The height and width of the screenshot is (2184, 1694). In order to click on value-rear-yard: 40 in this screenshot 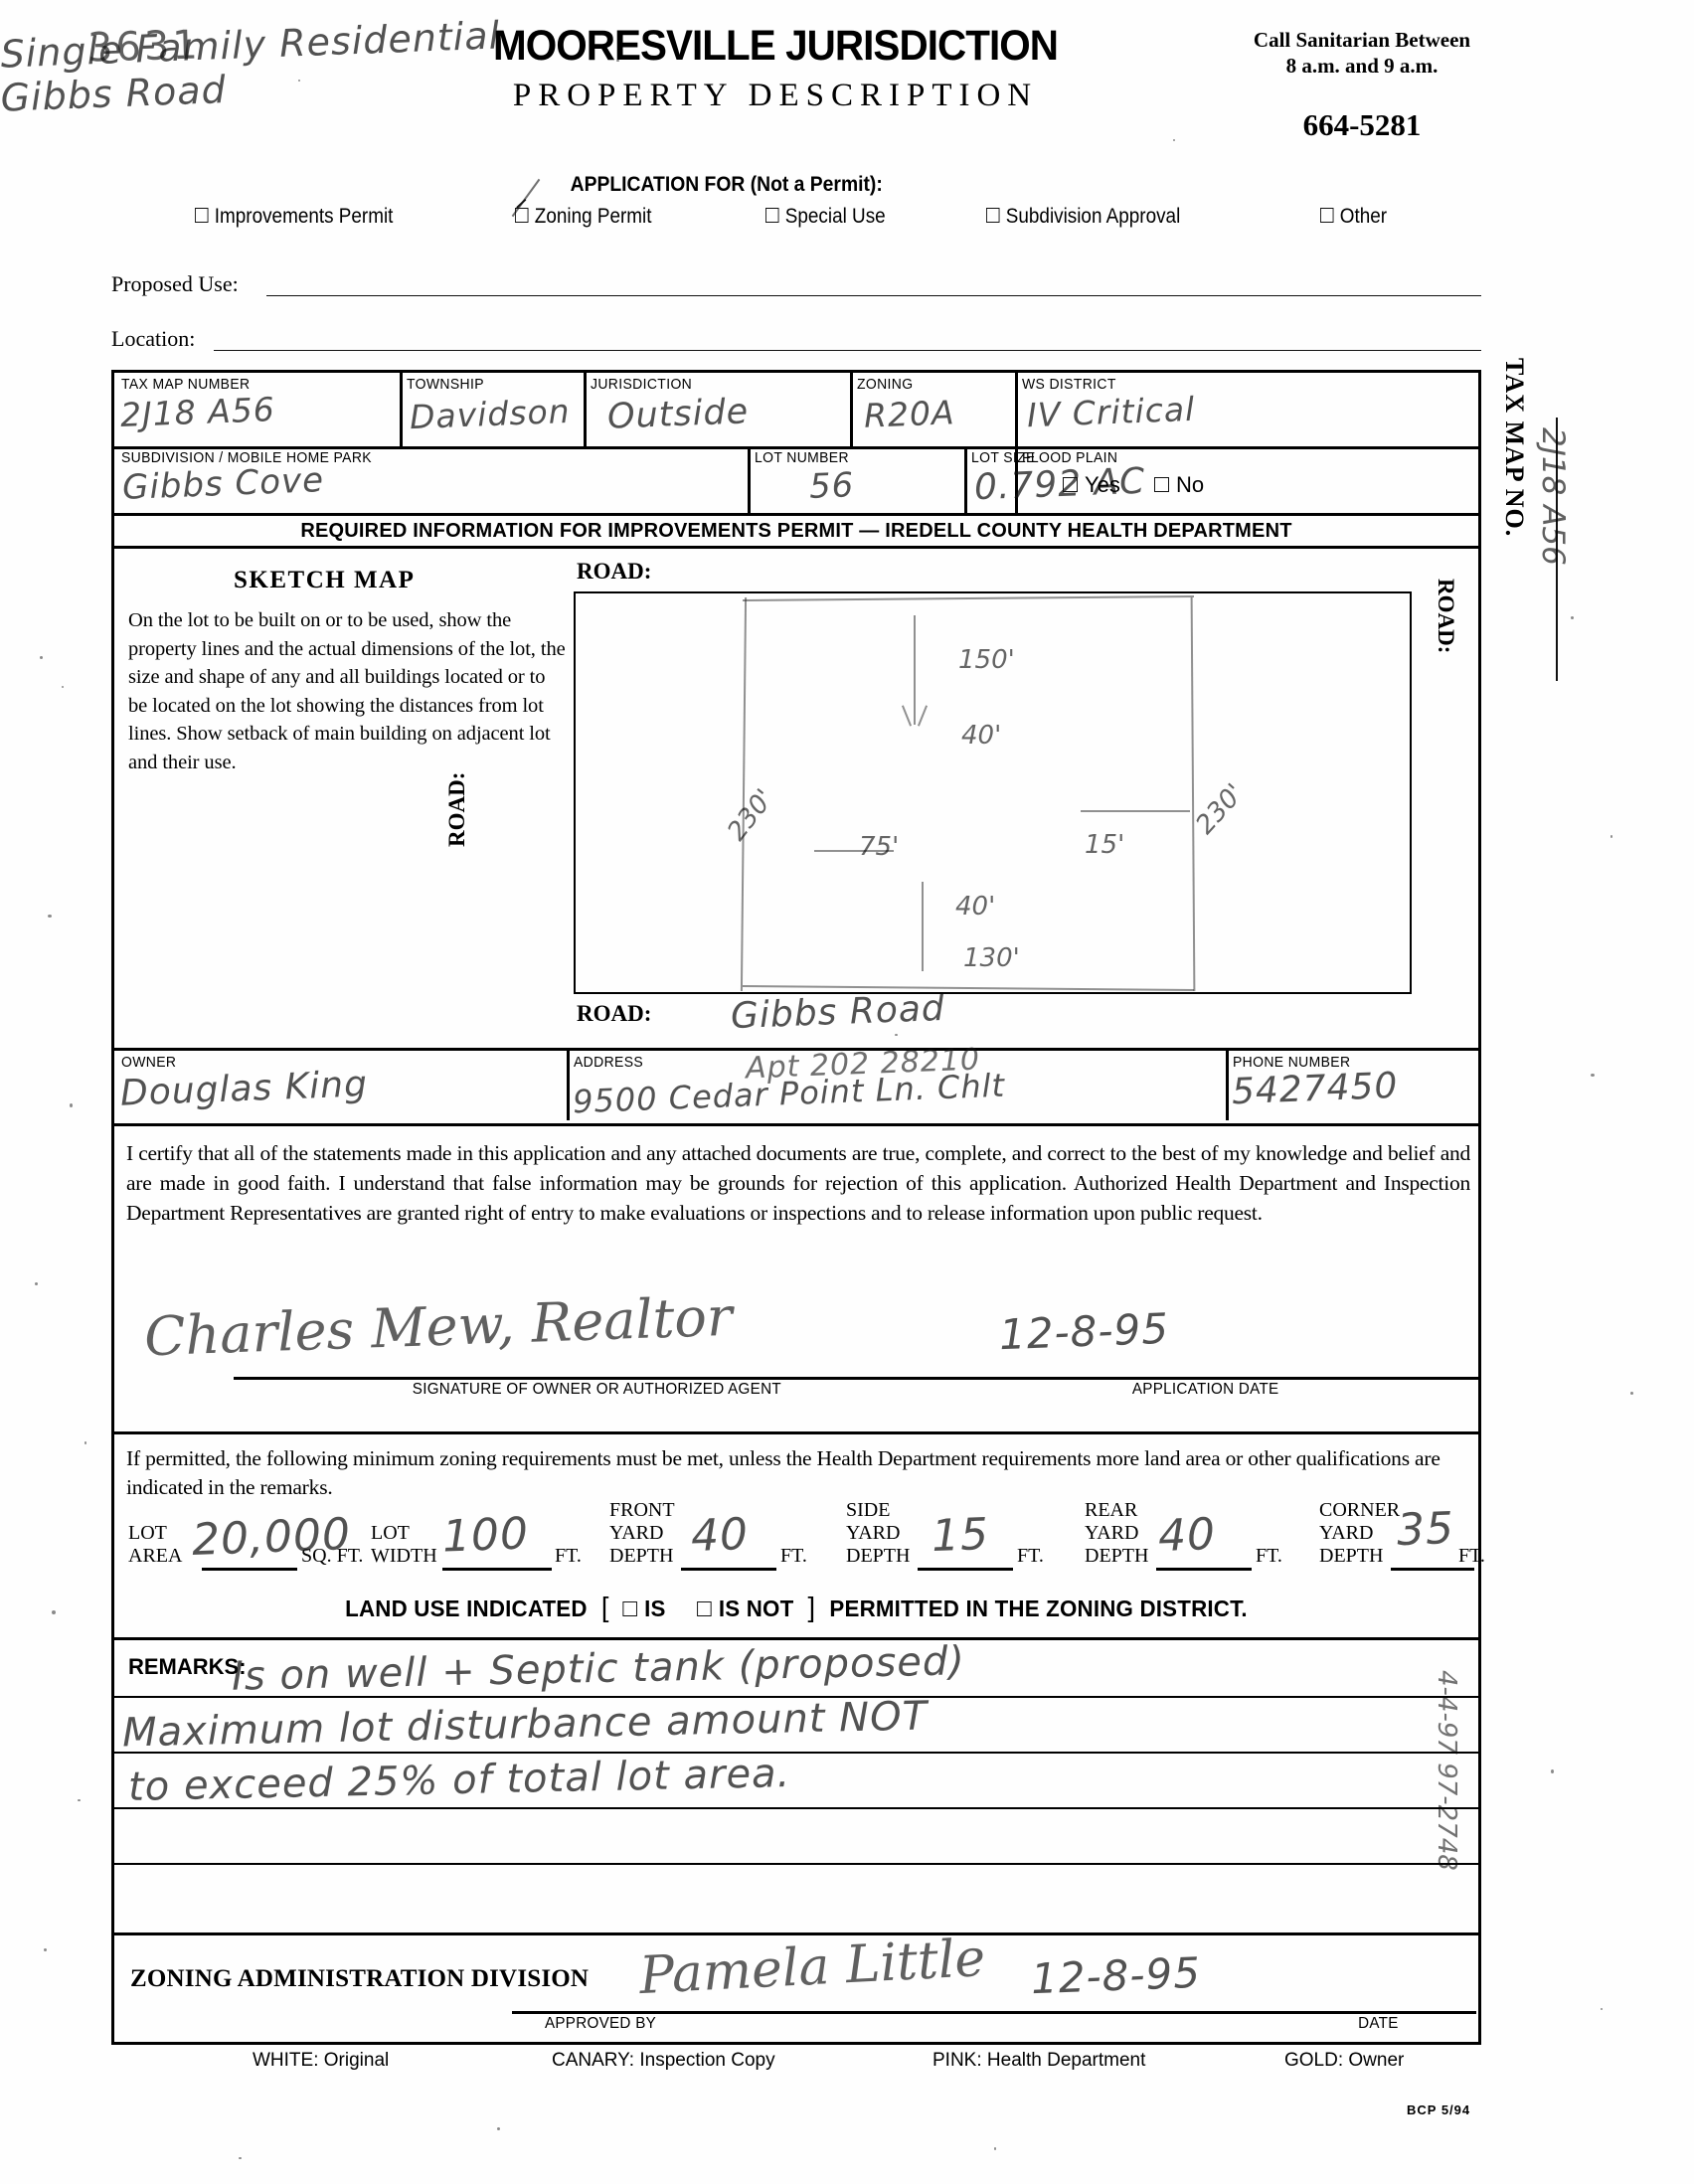, I will do `click(1187, 1535)`.